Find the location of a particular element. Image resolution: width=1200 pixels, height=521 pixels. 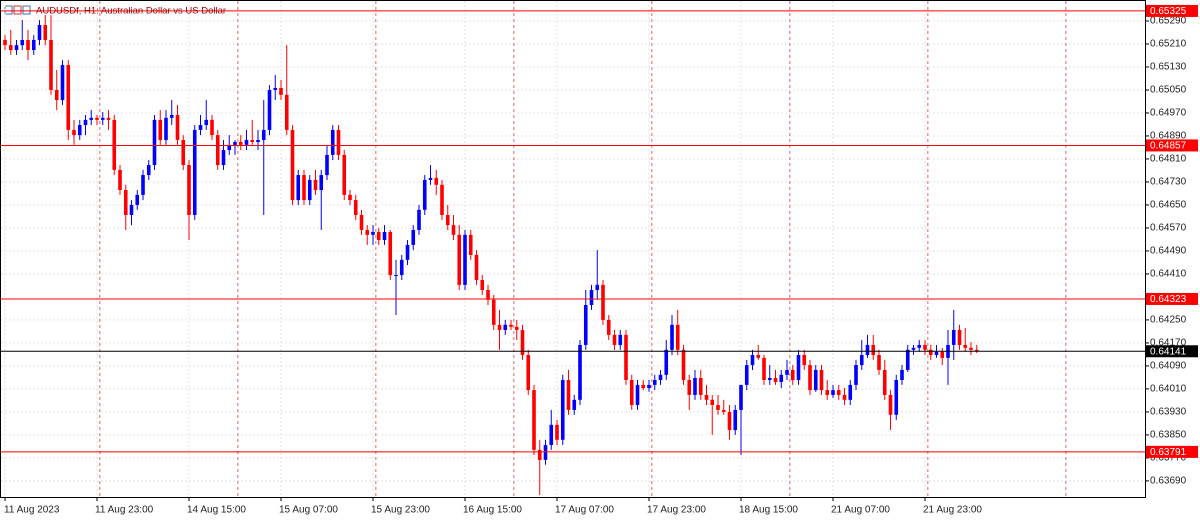

y-tick-label: 0.64730 is located at coordinates (1168, 182).